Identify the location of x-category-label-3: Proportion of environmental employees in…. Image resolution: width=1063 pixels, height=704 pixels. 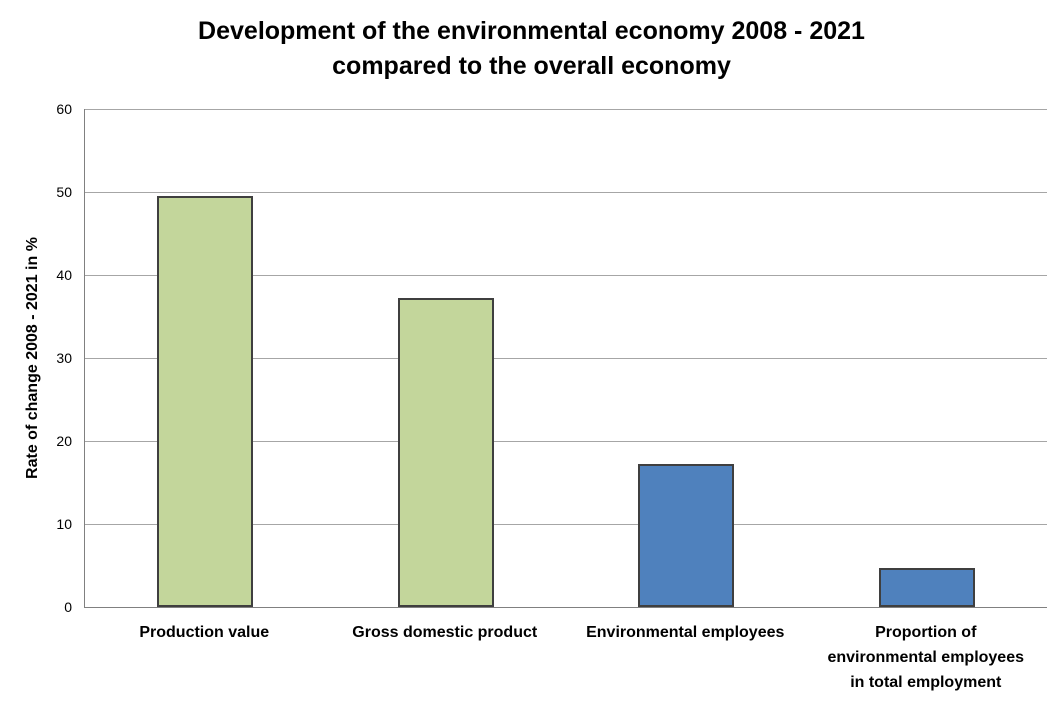
(925, 657).